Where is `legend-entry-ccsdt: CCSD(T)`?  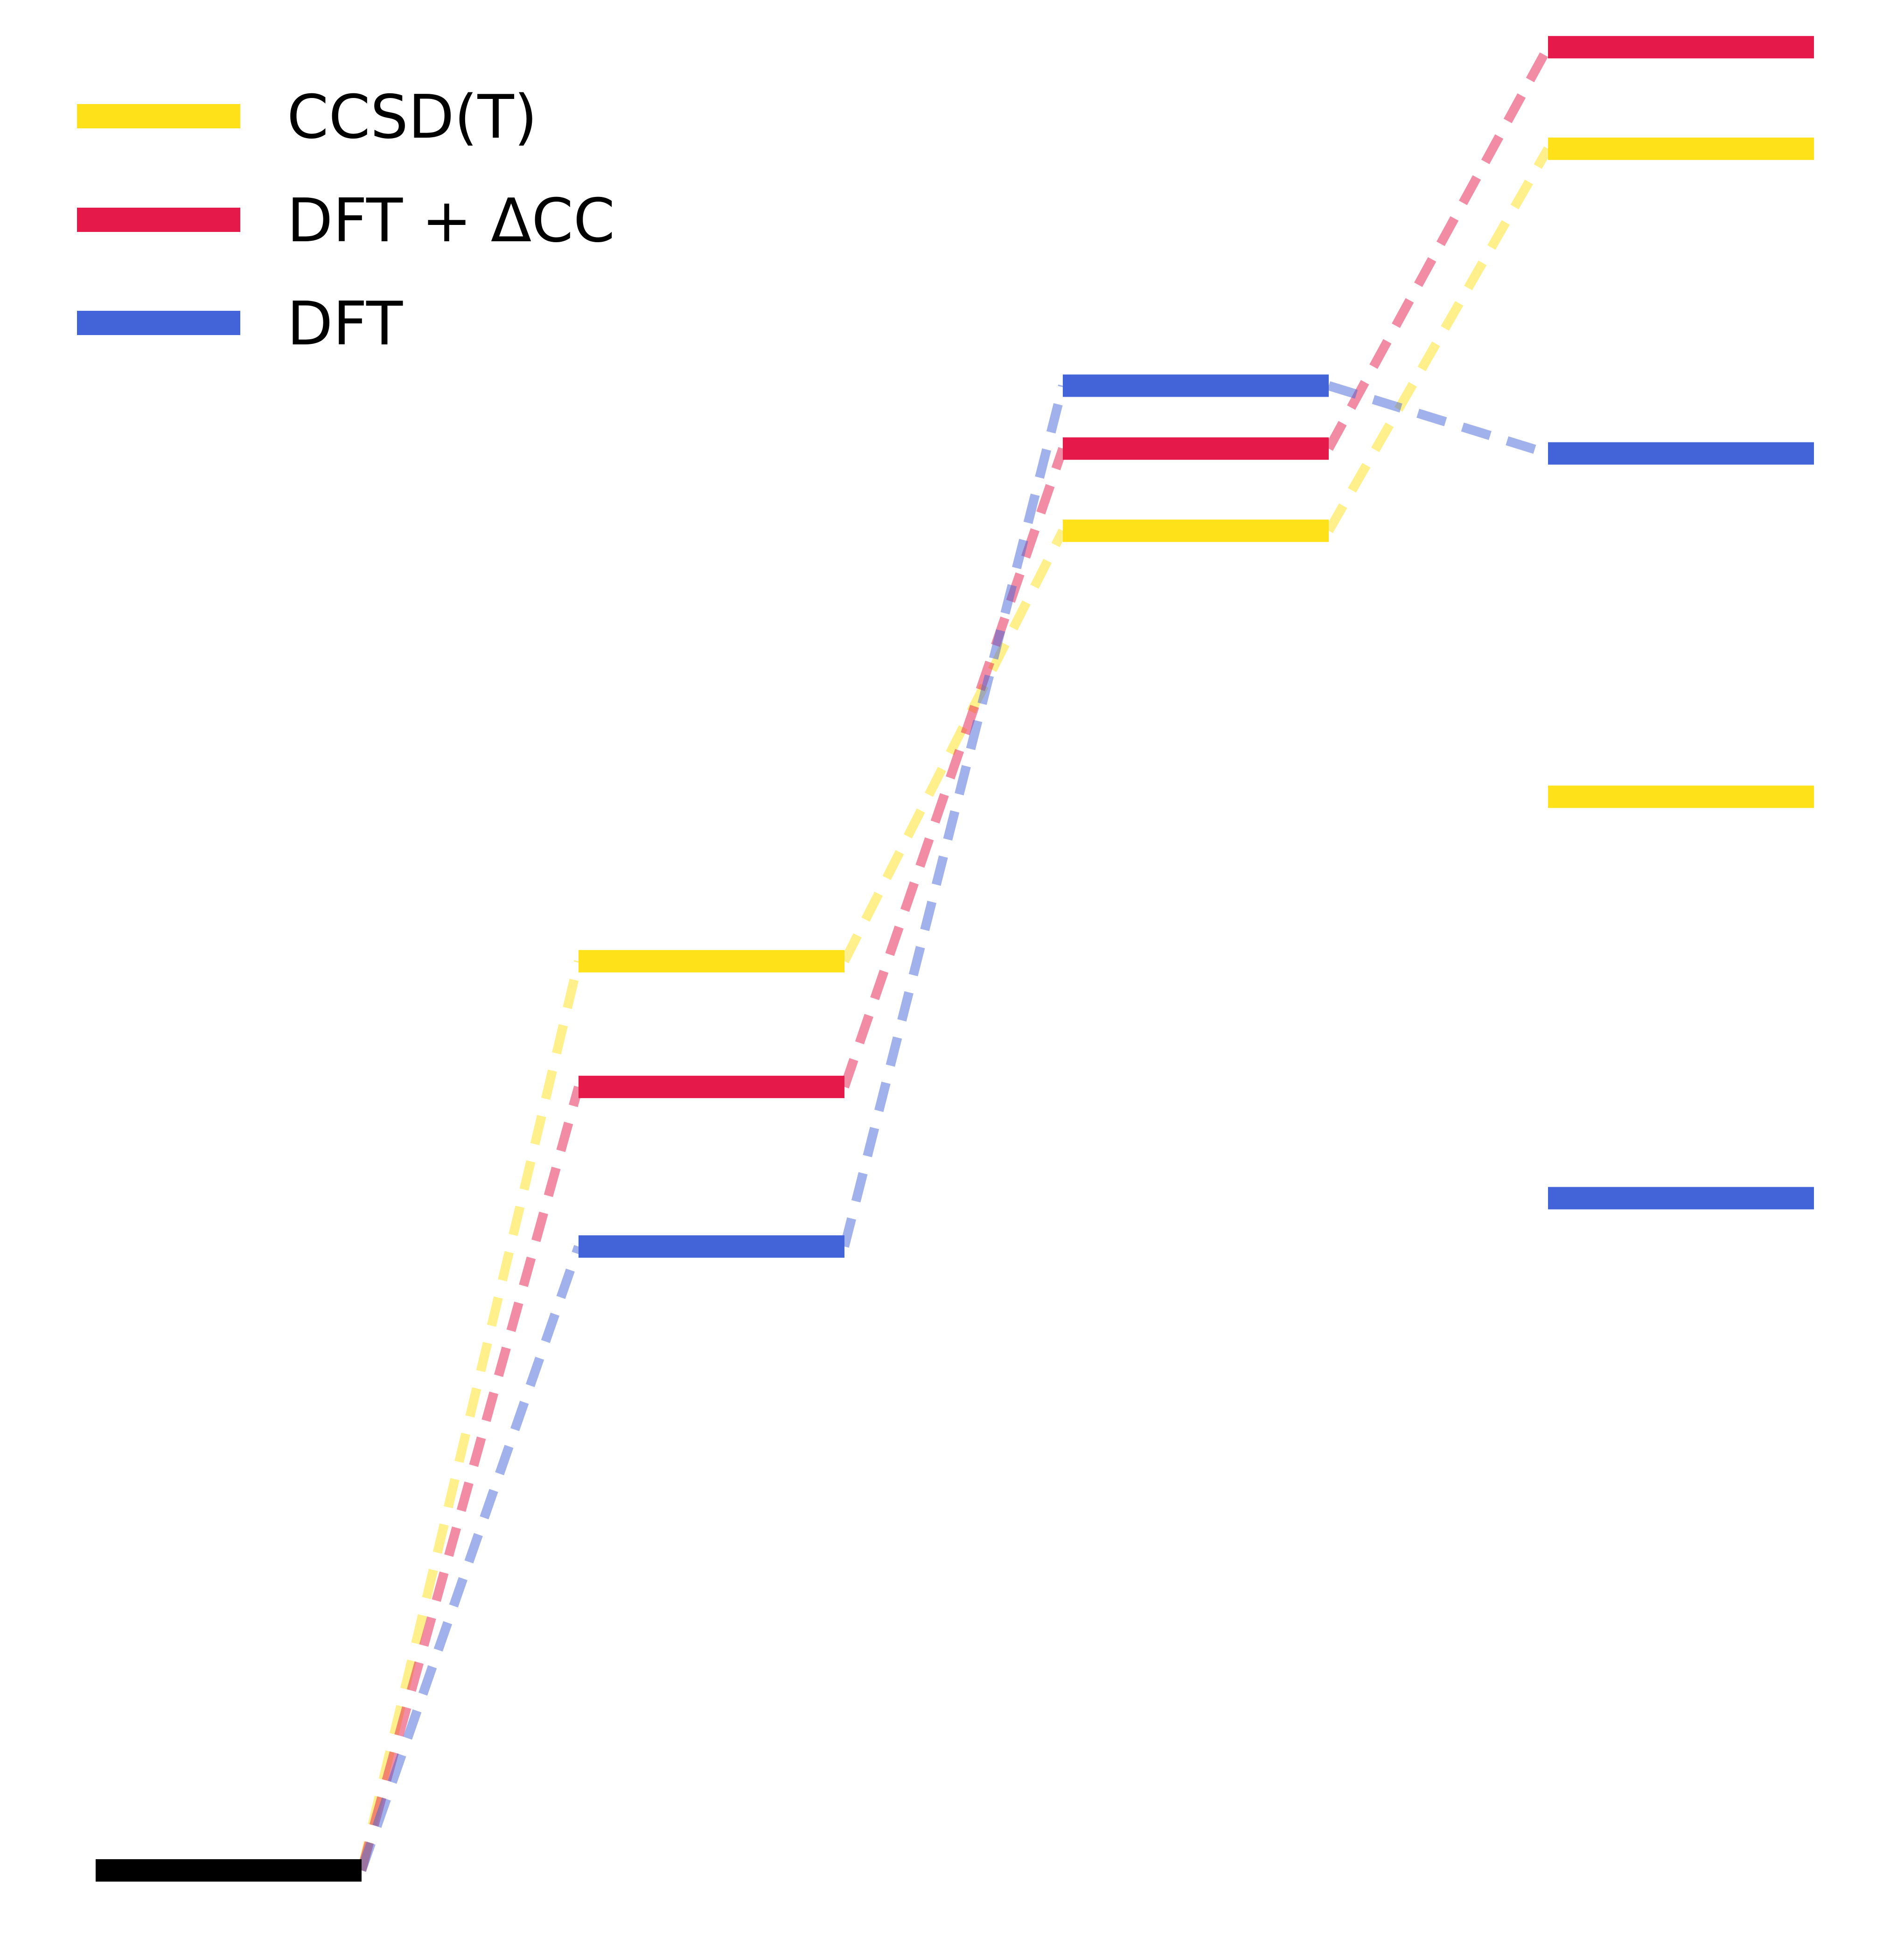
legend-entry-ccsdt: CCSD(T) is located at coordinates (307, 117).